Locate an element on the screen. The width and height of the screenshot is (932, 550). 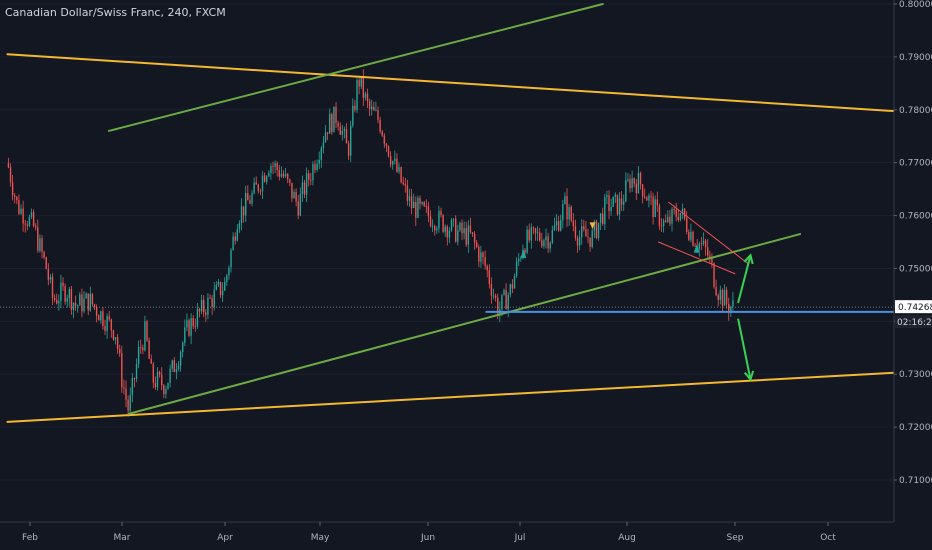
wedge-upper-line is located at coordinates (708, 232).